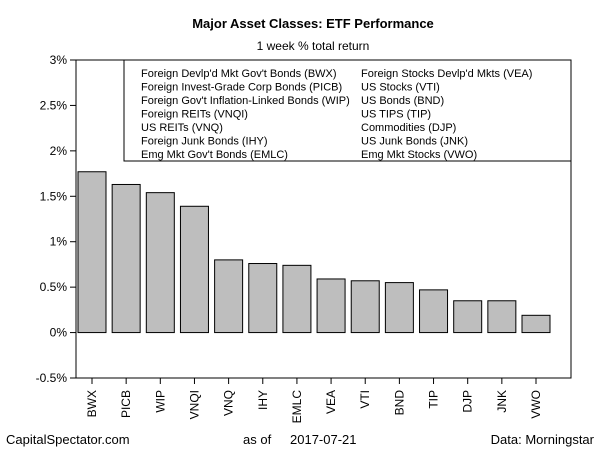 The width and height of the screenshot is (600, 455). What do you see at coordinates (408, 128) in the screenshot?
I see `legend-entry: Commodities (DJP)` at bounding box center [408, 128].